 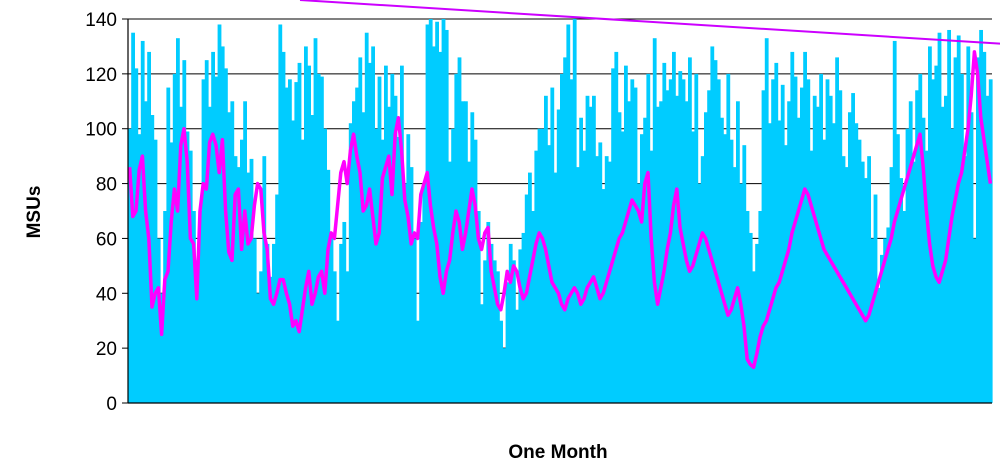 I want to click on y-tick-label: 80, so click(x=106, y=185).